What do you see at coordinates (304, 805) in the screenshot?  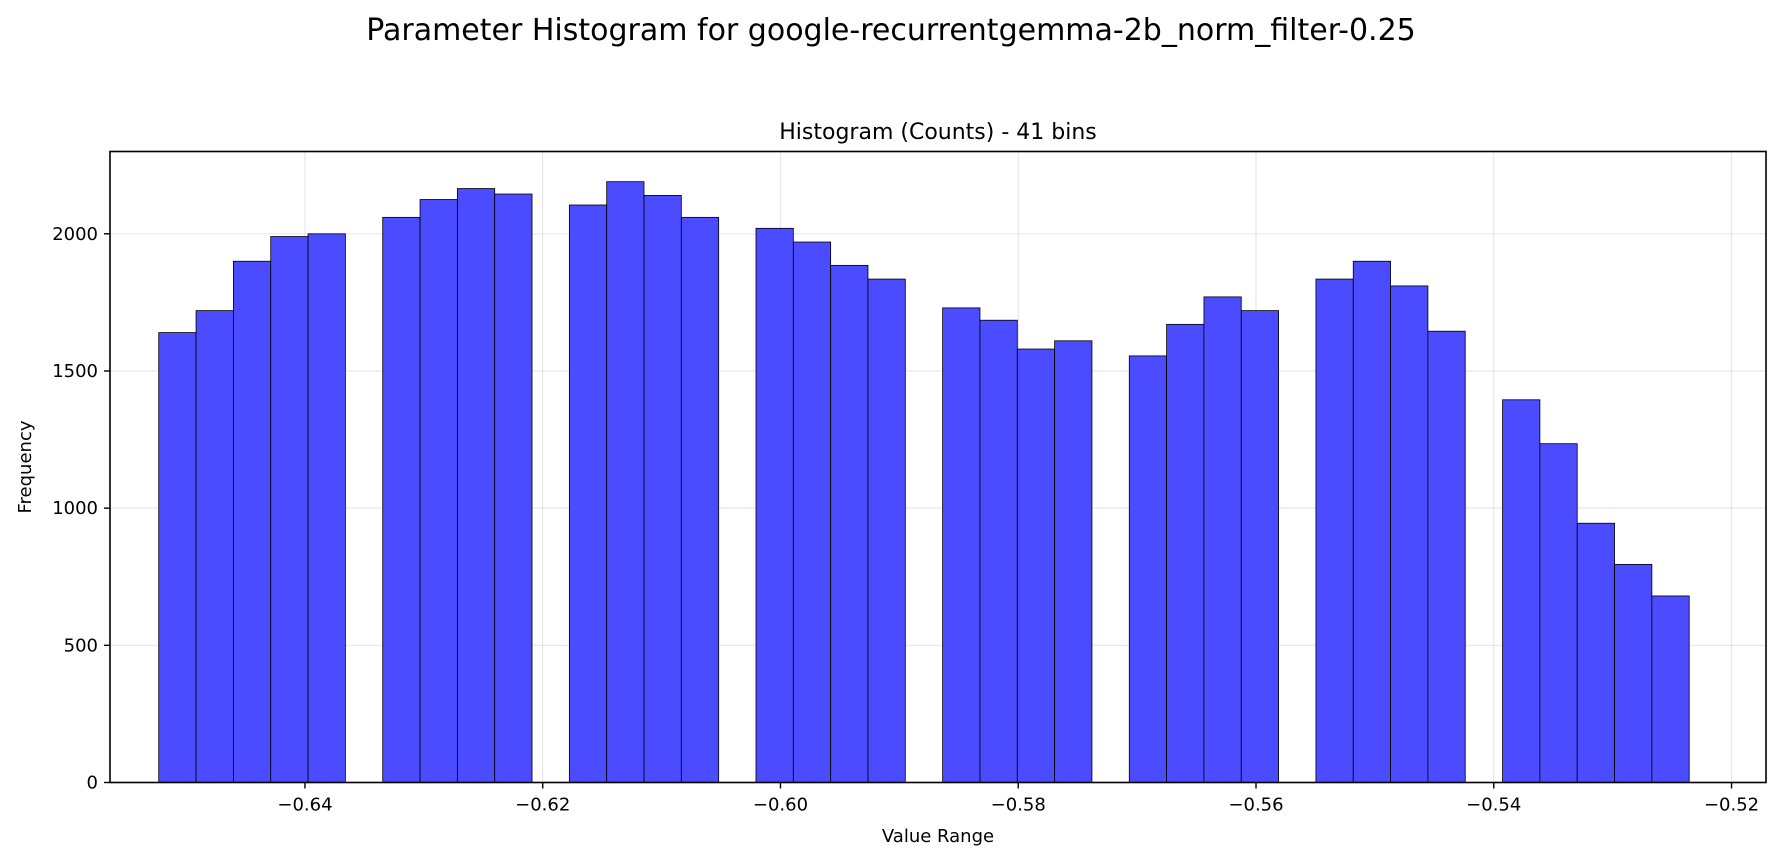 I see `x-tick-label: −0.64` at bounding box center [304, 805].